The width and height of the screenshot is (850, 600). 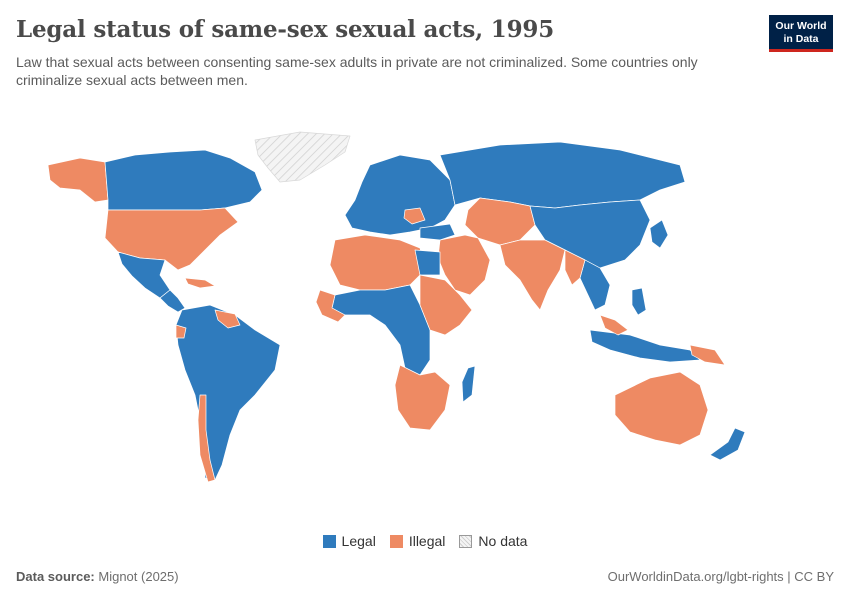 I want to click on region-west-africa, so click(x=330, y=306).